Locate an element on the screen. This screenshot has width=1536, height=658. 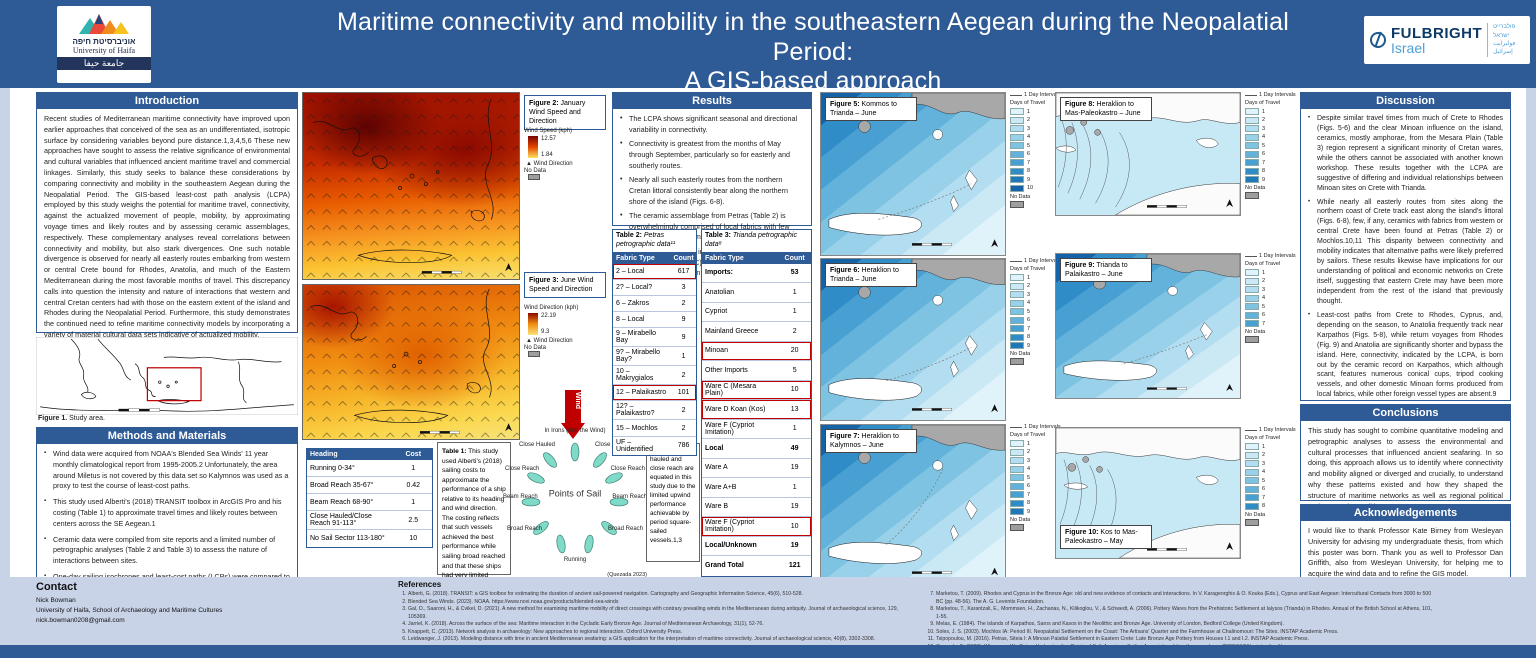
figure3-june-wind-map is located at coordinates (411, 362).